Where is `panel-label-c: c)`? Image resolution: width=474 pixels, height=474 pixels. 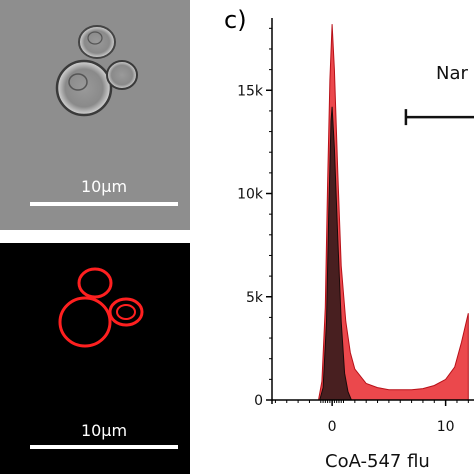 panel-label-c: c) is located at coordinates (235, 20).